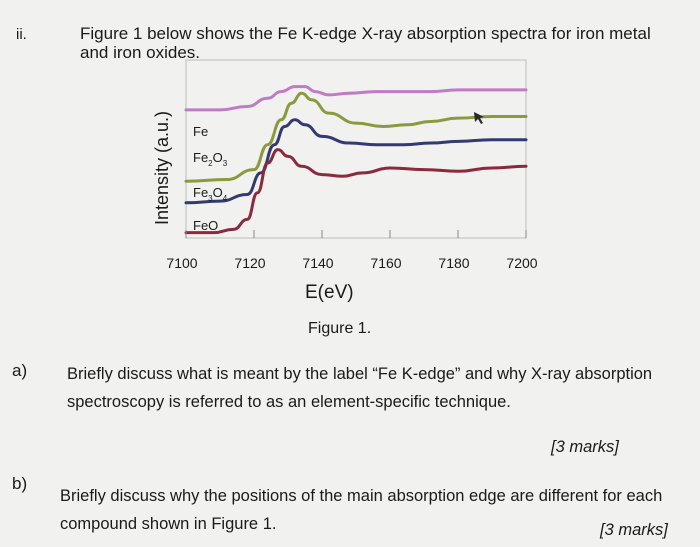 This screenshot has width=700, height=547. I want to click on x-tick-label: 7160, so click(385, 263).